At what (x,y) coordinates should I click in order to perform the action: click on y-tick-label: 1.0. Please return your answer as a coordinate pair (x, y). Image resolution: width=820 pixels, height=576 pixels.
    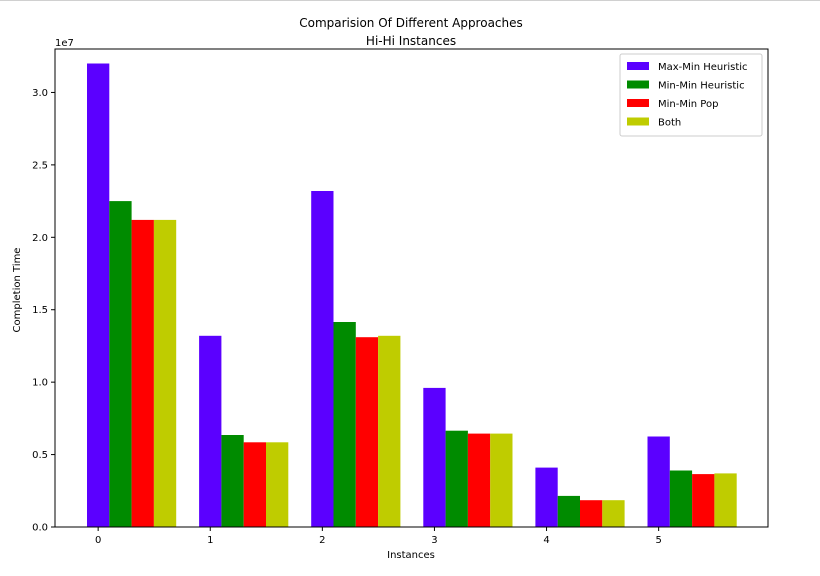
    Looking at the image, I should click on (40, 383).